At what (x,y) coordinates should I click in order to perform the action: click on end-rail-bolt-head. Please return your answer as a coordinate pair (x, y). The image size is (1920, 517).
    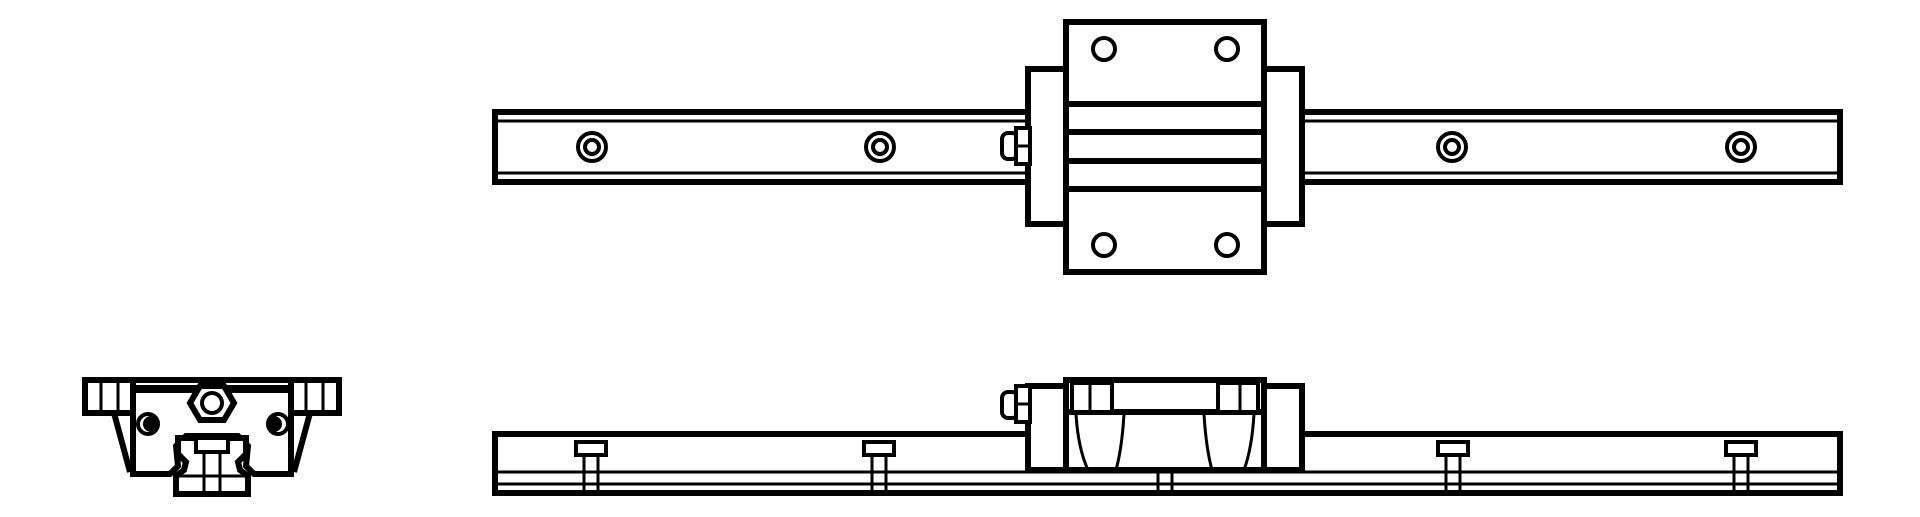
    Looking at the image, I should click on (212, 445).